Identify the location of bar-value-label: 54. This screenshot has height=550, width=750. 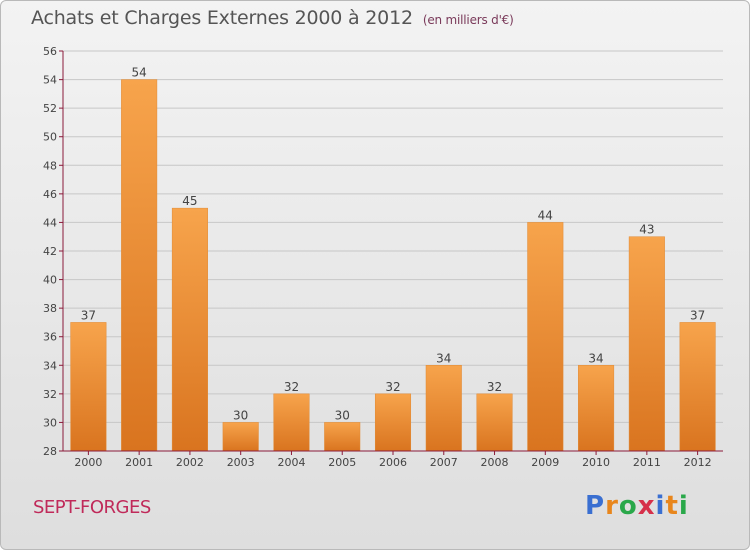
(139, 73).